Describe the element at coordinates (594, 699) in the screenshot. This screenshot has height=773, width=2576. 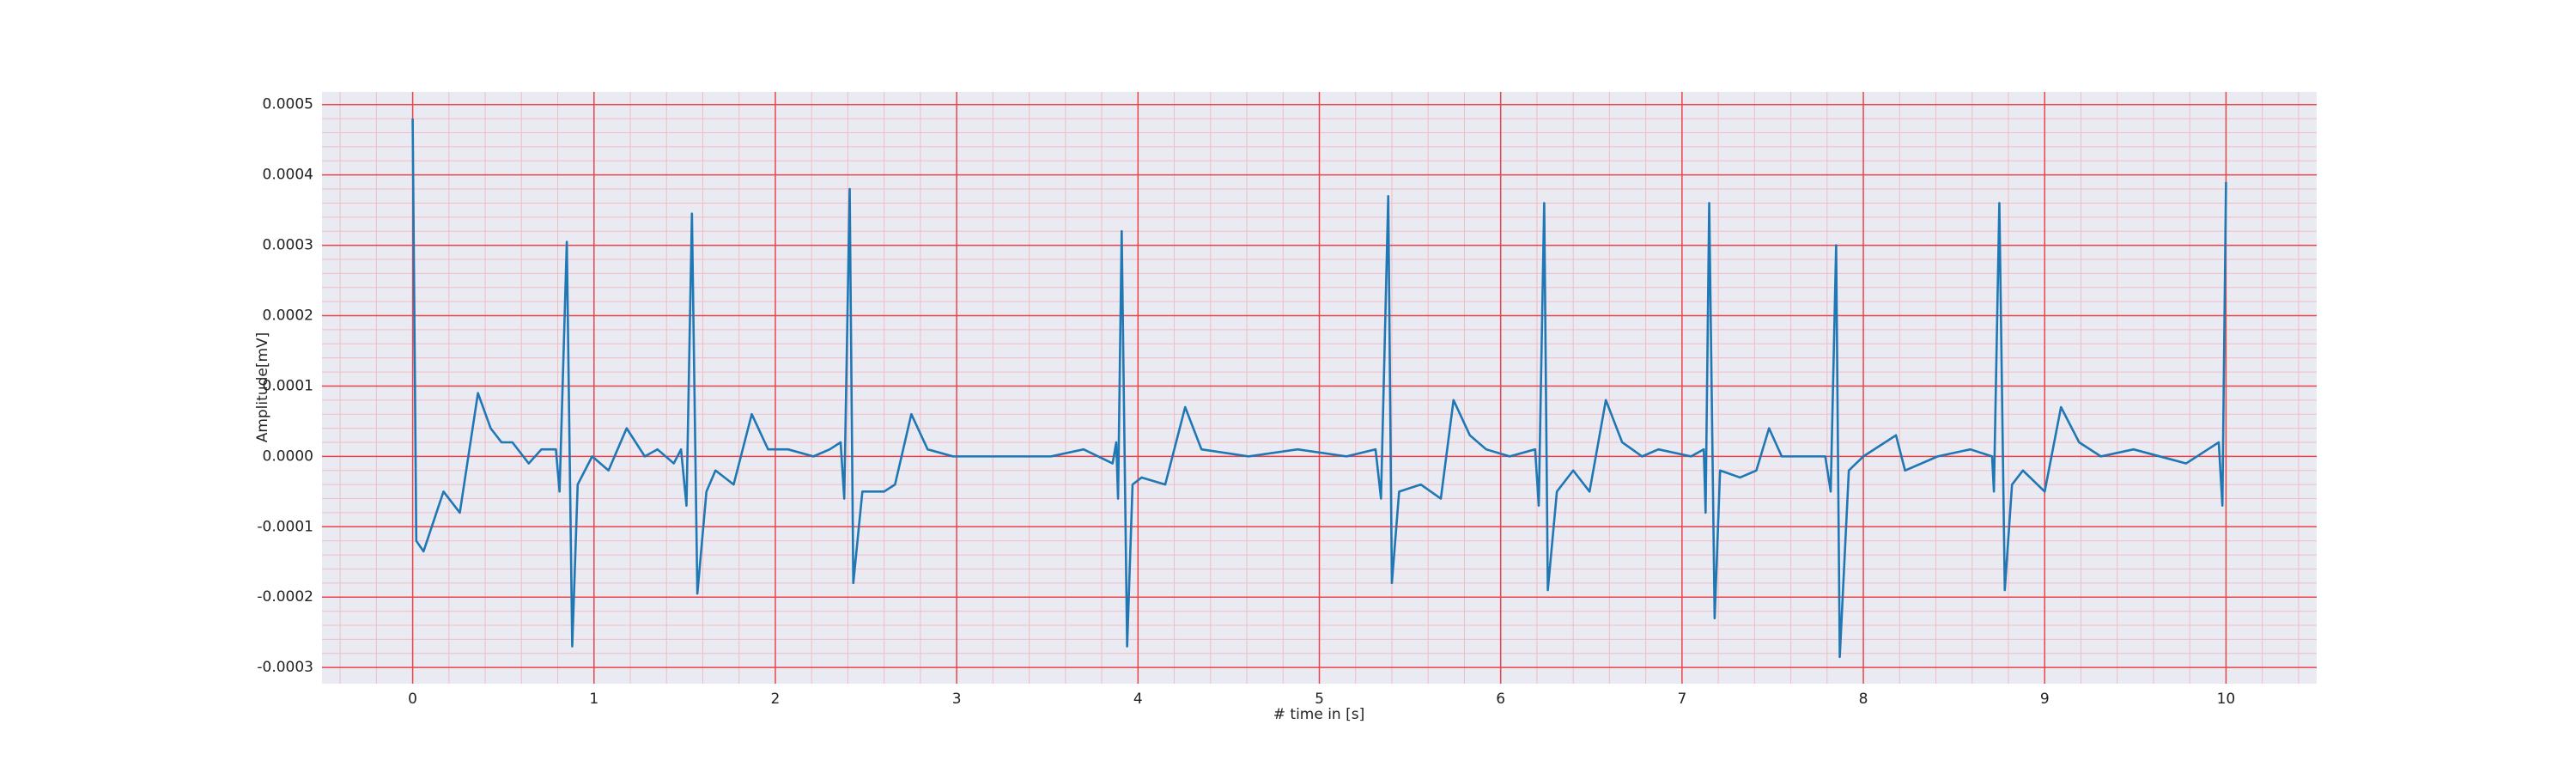
I see `x-tick-label: 1` at that location.